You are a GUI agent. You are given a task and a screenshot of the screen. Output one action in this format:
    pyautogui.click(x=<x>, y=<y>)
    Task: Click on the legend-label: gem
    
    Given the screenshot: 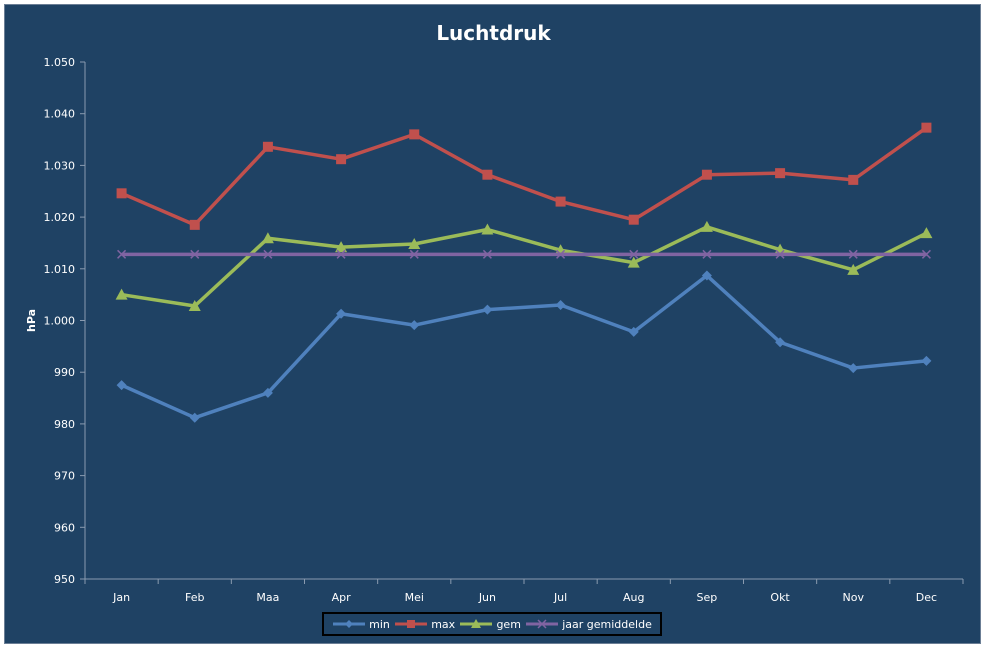 What is the action you would take?
    pyautogui.click(x=508, y=624)
    